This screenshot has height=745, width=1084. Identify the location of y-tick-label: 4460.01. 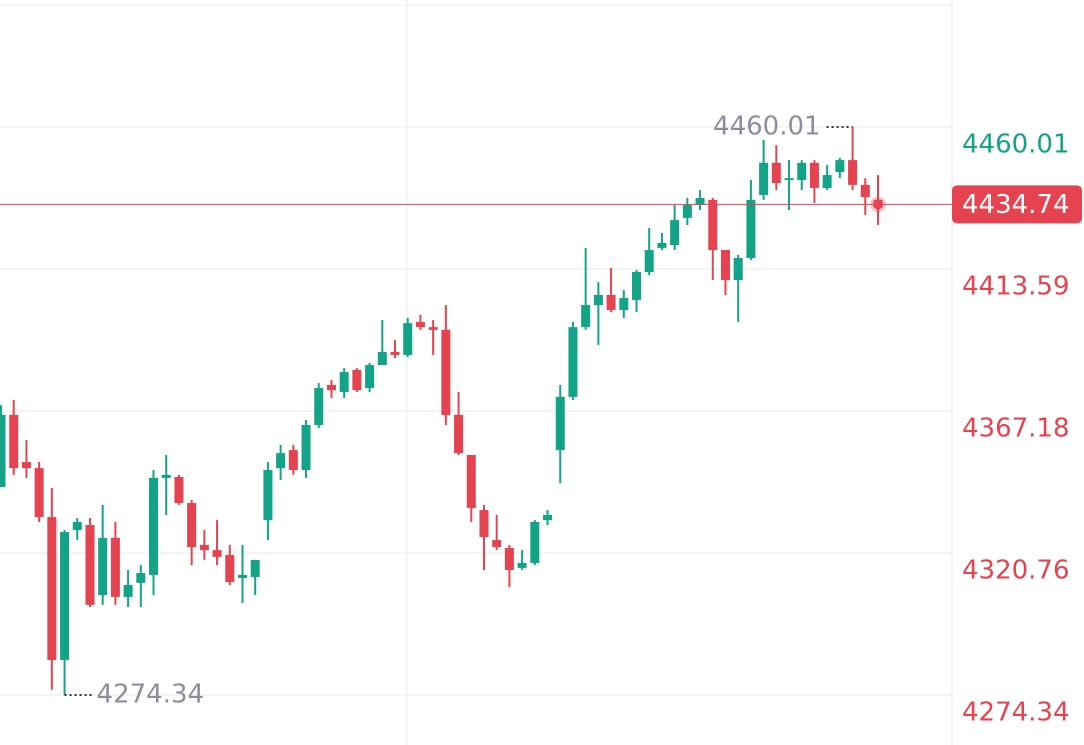
(1016, 145).